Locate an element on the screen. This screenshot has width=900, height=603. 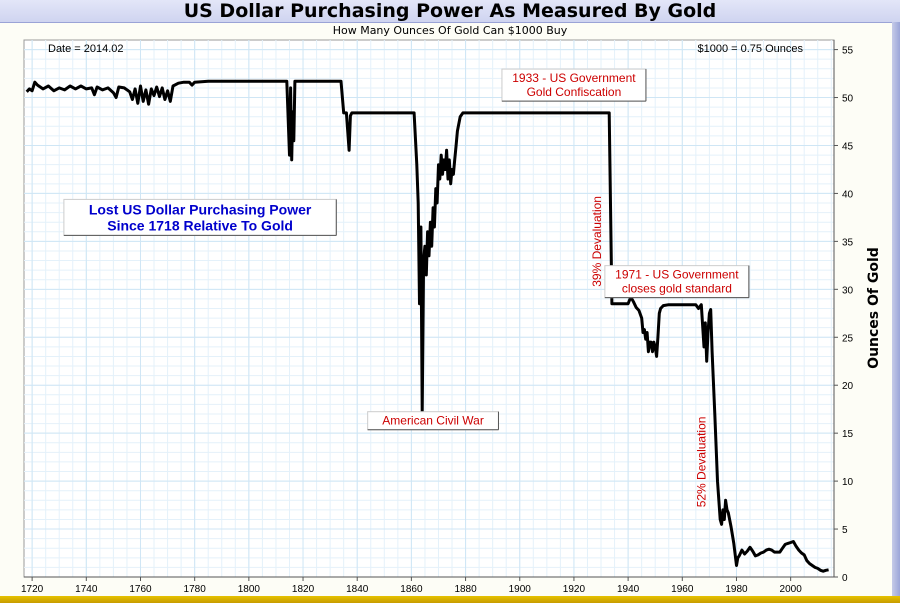
x-tick-label: 2000 is located at coordinates (791, 589).